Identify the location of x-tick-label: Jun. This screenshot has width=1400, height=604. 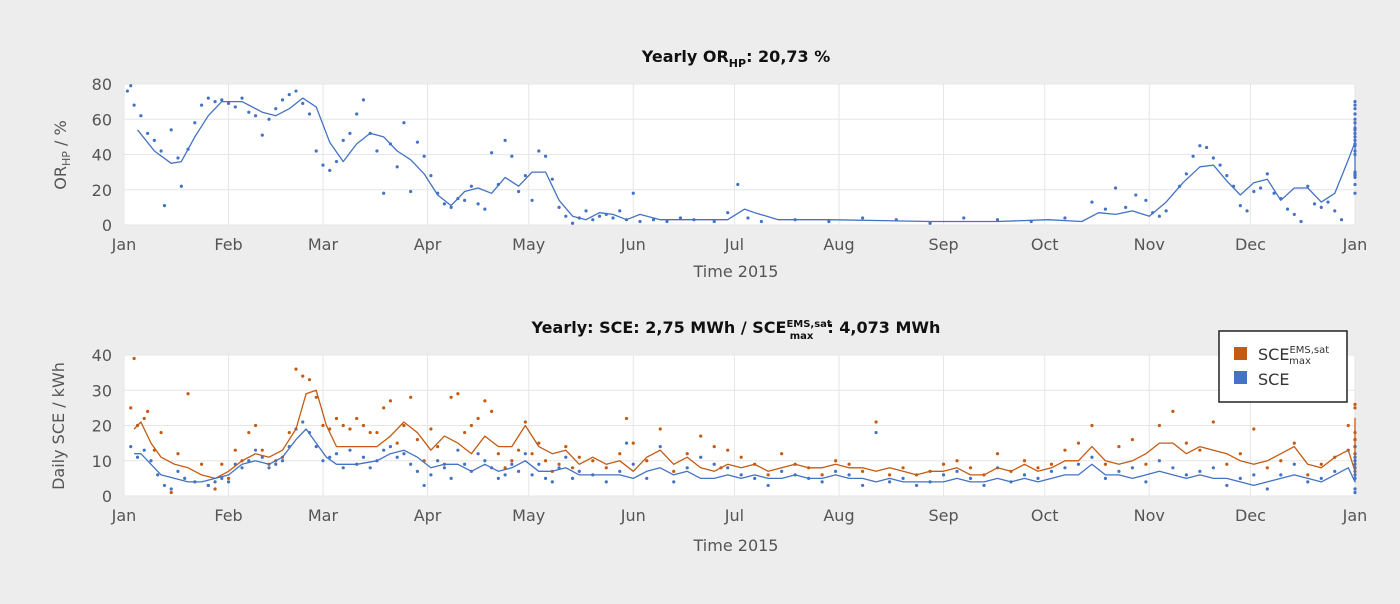
(633, 515).